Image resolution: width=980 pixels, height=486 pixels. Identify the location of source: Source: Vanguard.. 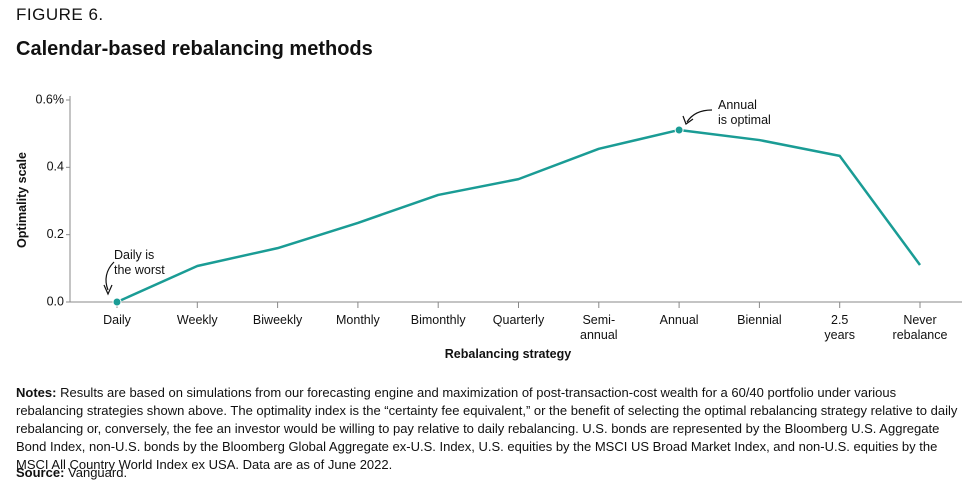
(71, 472).